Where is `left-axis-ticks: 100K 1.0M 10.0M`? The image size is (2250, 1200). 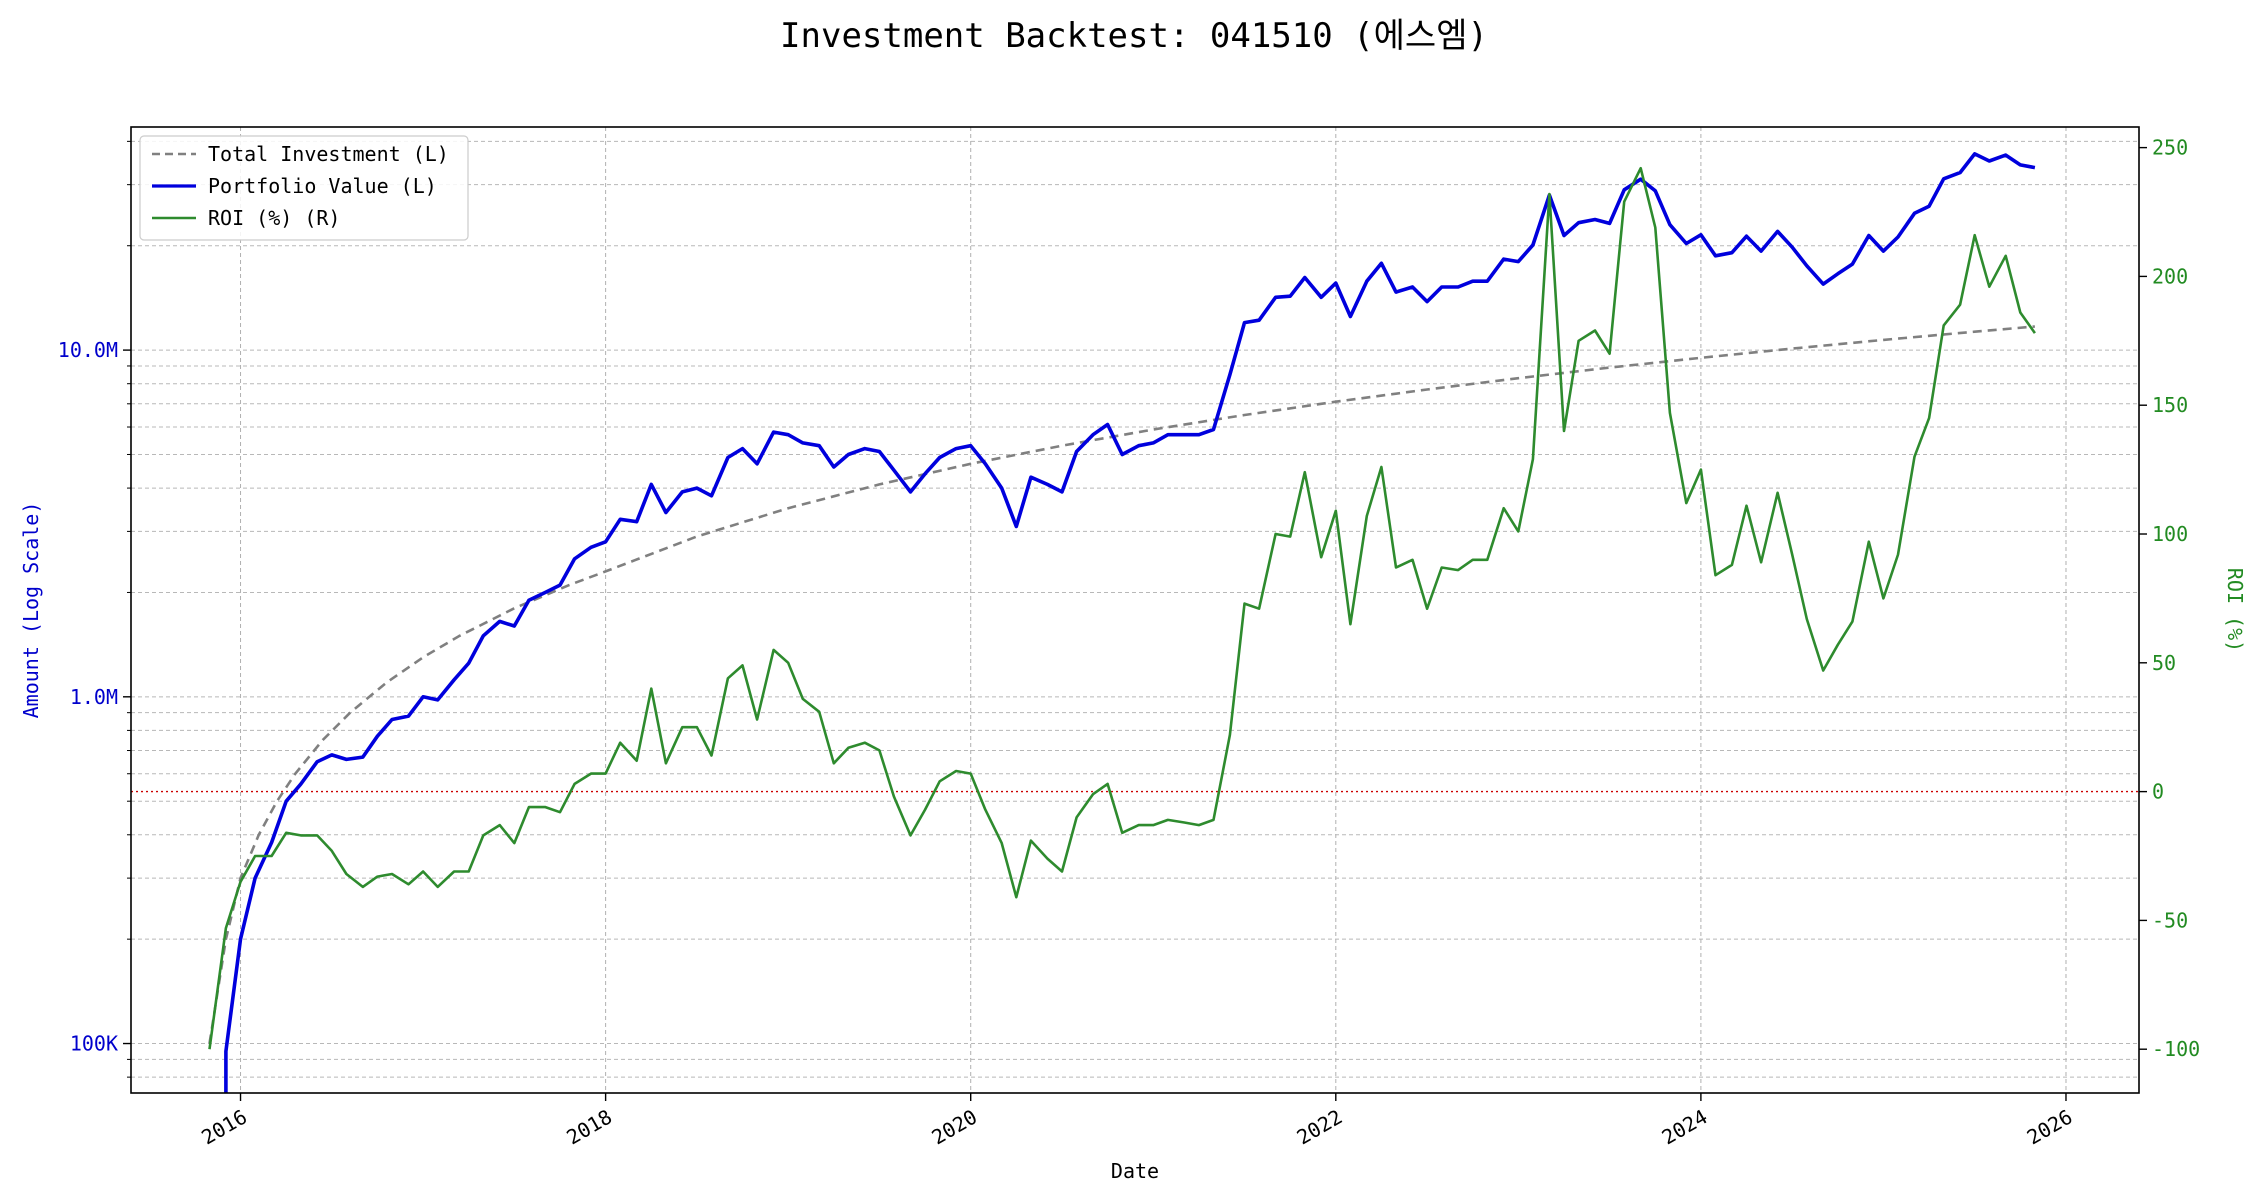 left-axis-ticks: 100K 1.0M 10.0M is located at coordinates (94, 609).